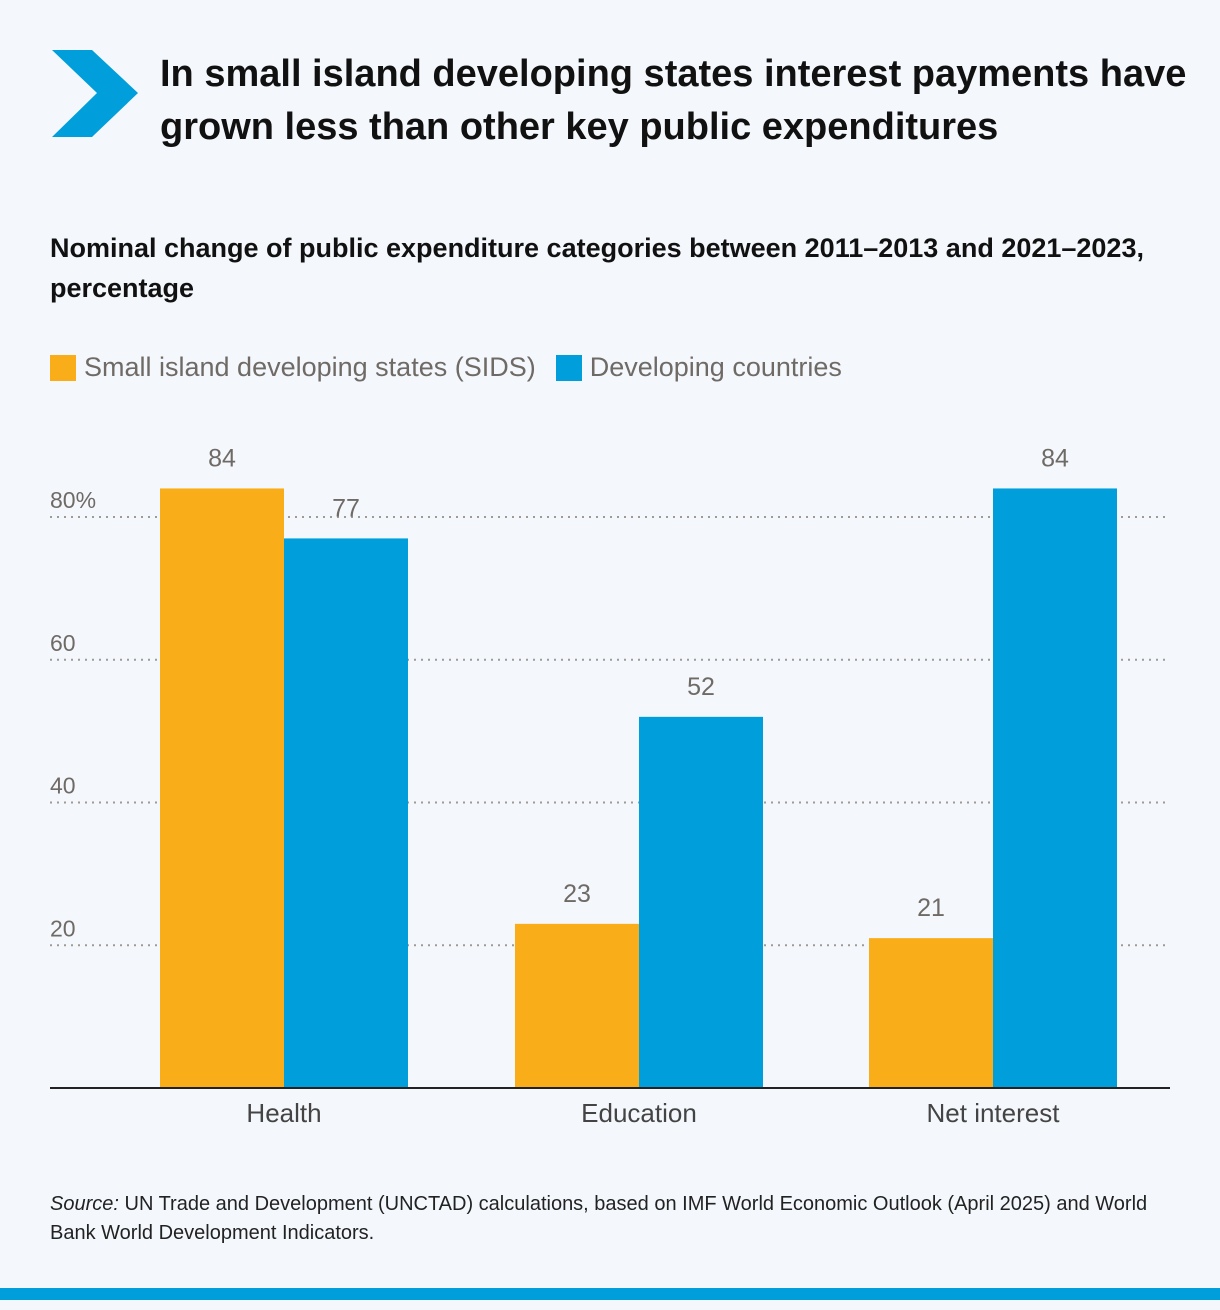 Image resolution: width=1220 pixels, height=1310 pixels. What do you see at coordinates (310, 367) in the screenshot?
I see `legend-label-sids: Small island developing states (SIDS)` at bounding box center [310, 367].